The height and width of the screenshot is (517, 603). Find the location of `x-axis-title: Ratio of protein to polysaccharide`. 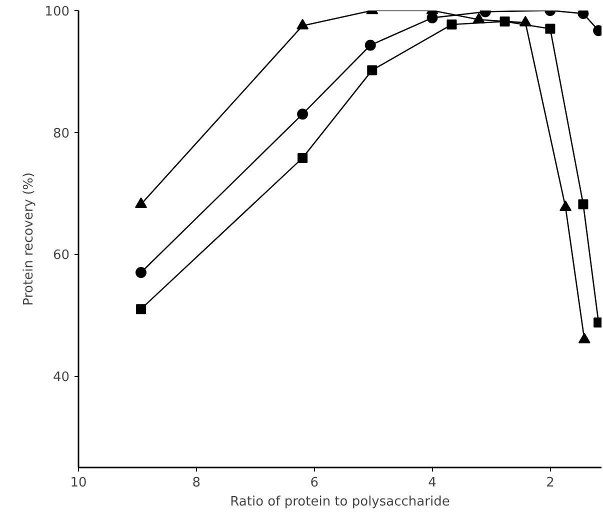

x-axis-title: Ratio of protein to polysaccharide is located at coordinates (340, 502).